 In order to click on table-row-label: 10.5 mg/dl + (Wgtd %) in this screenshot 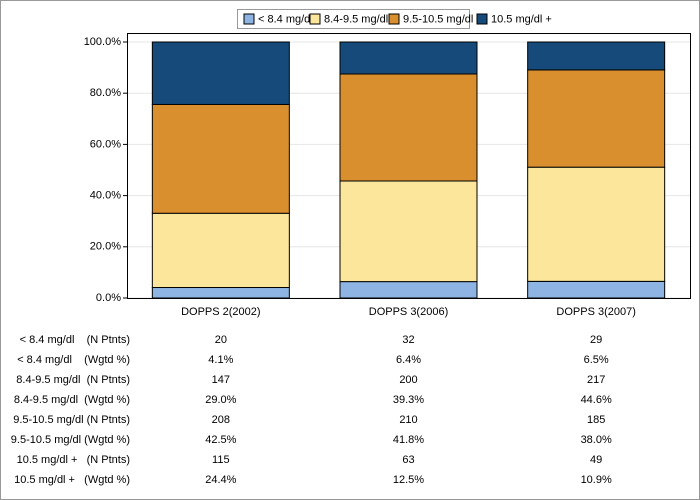, I will do `click(72, 480)`.